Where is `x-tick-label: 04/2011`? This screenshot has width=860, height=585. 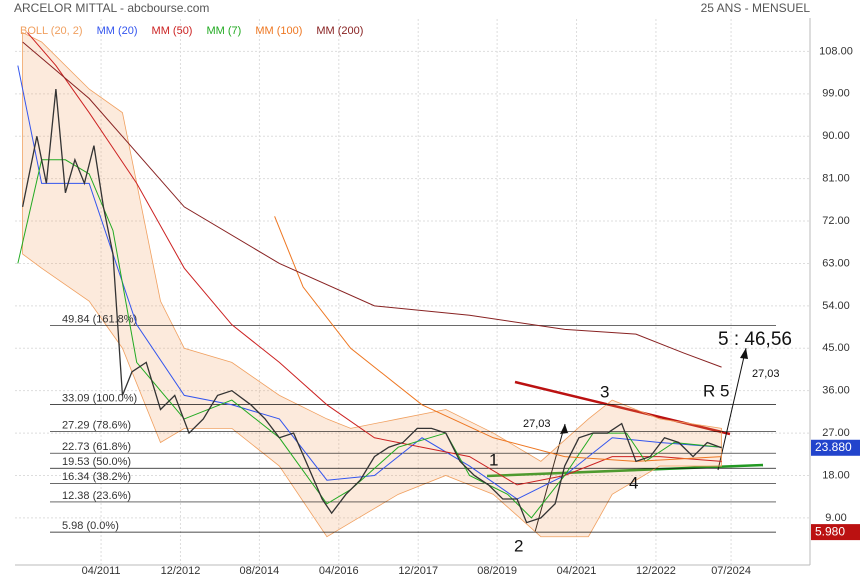 x-tick-label: 04/2011 is located at coordinates (101, 571).